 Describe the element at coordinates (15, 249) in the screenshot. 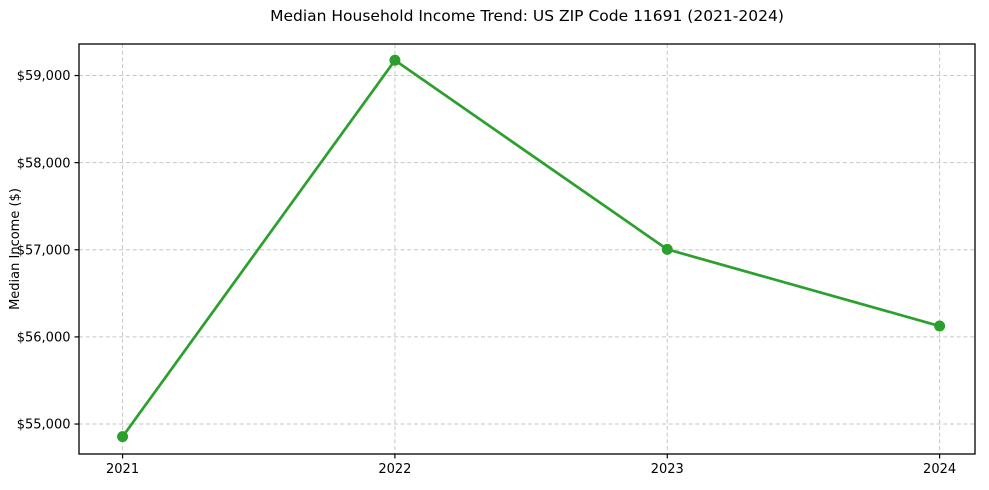

I see `y-axis-label: Median Income ($)` at that location.